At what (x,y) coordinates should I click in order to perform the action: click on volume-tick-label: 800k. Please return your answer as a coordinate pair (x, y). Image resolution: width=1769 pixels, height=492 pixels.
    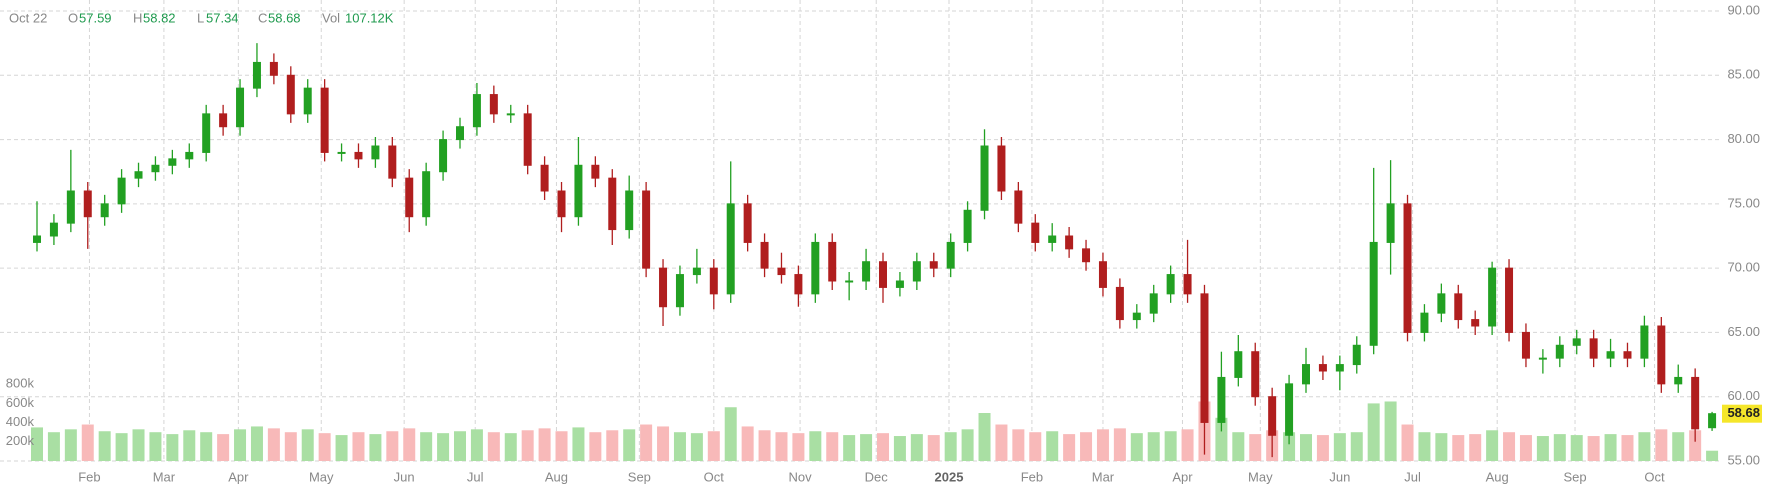
    Looking at the image, I should click on (20, 383).